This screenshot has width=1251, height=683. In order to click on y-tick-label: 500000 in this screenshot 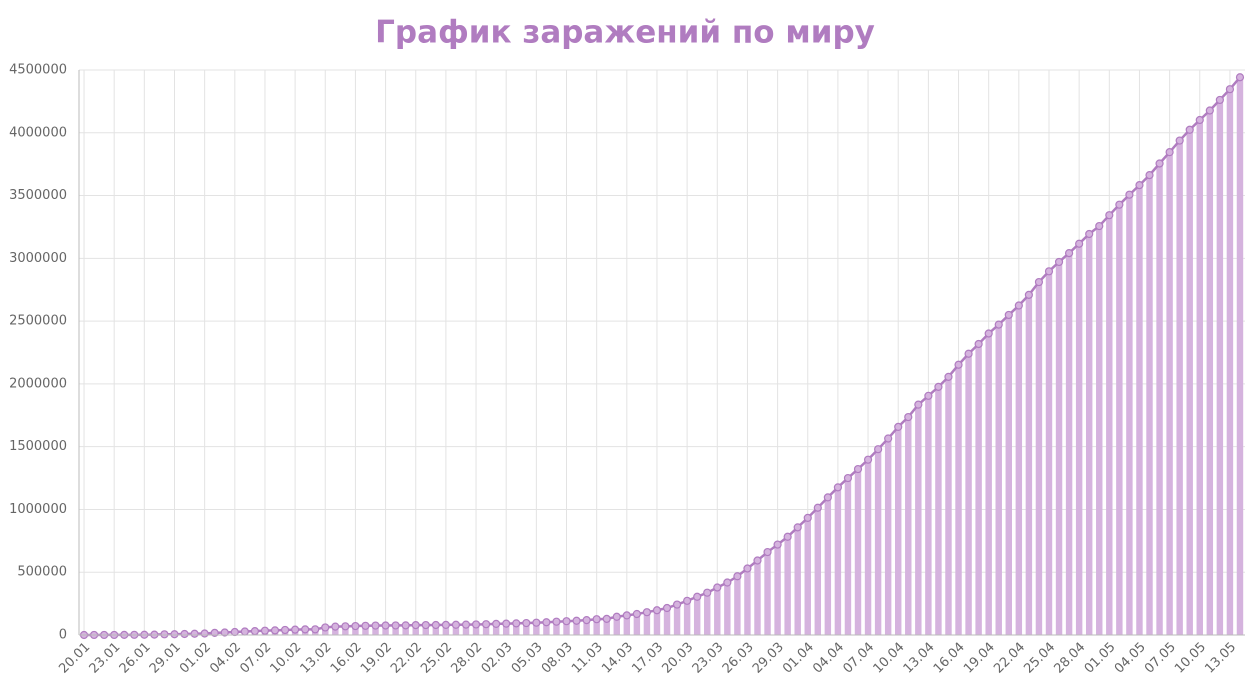, I will do `click(42, 572)`.